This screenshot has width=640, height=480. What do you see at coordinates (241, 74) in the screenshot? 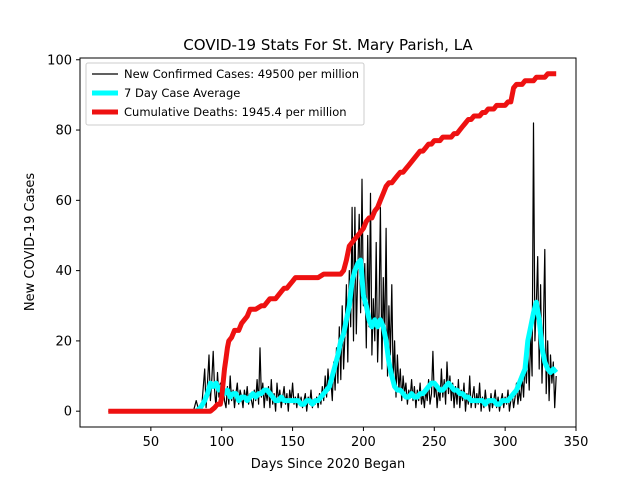
I see `legend-label-new-cases: New Confirmed Cases: 49500 per million` at bounding box center [241, 74].